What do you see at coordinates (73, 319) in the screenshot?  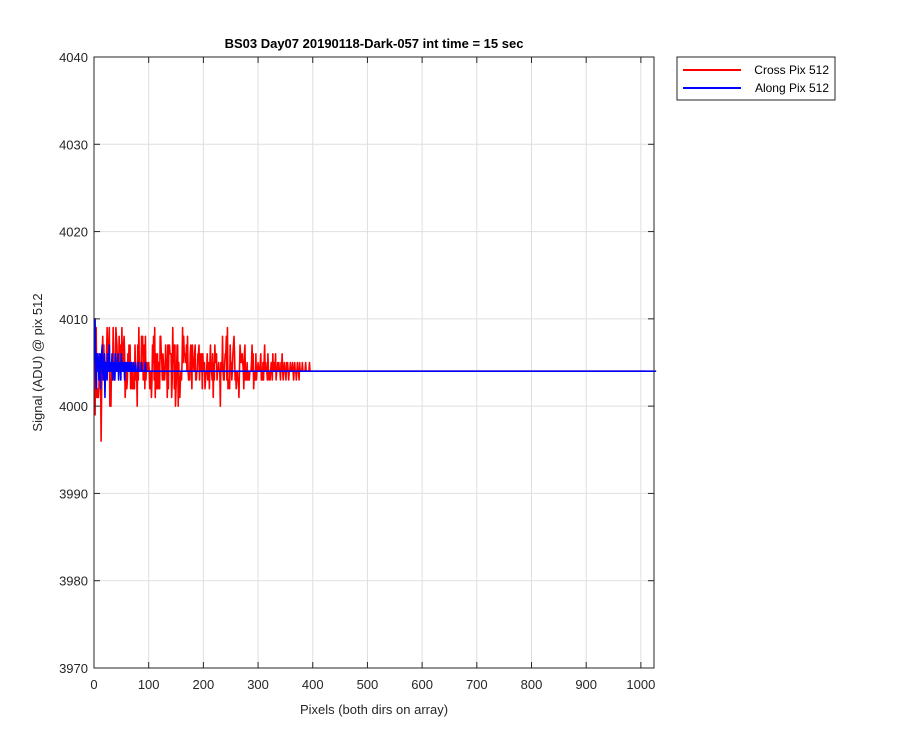 I see `y-tick-label: 4010` at bounding box center [73, 319].